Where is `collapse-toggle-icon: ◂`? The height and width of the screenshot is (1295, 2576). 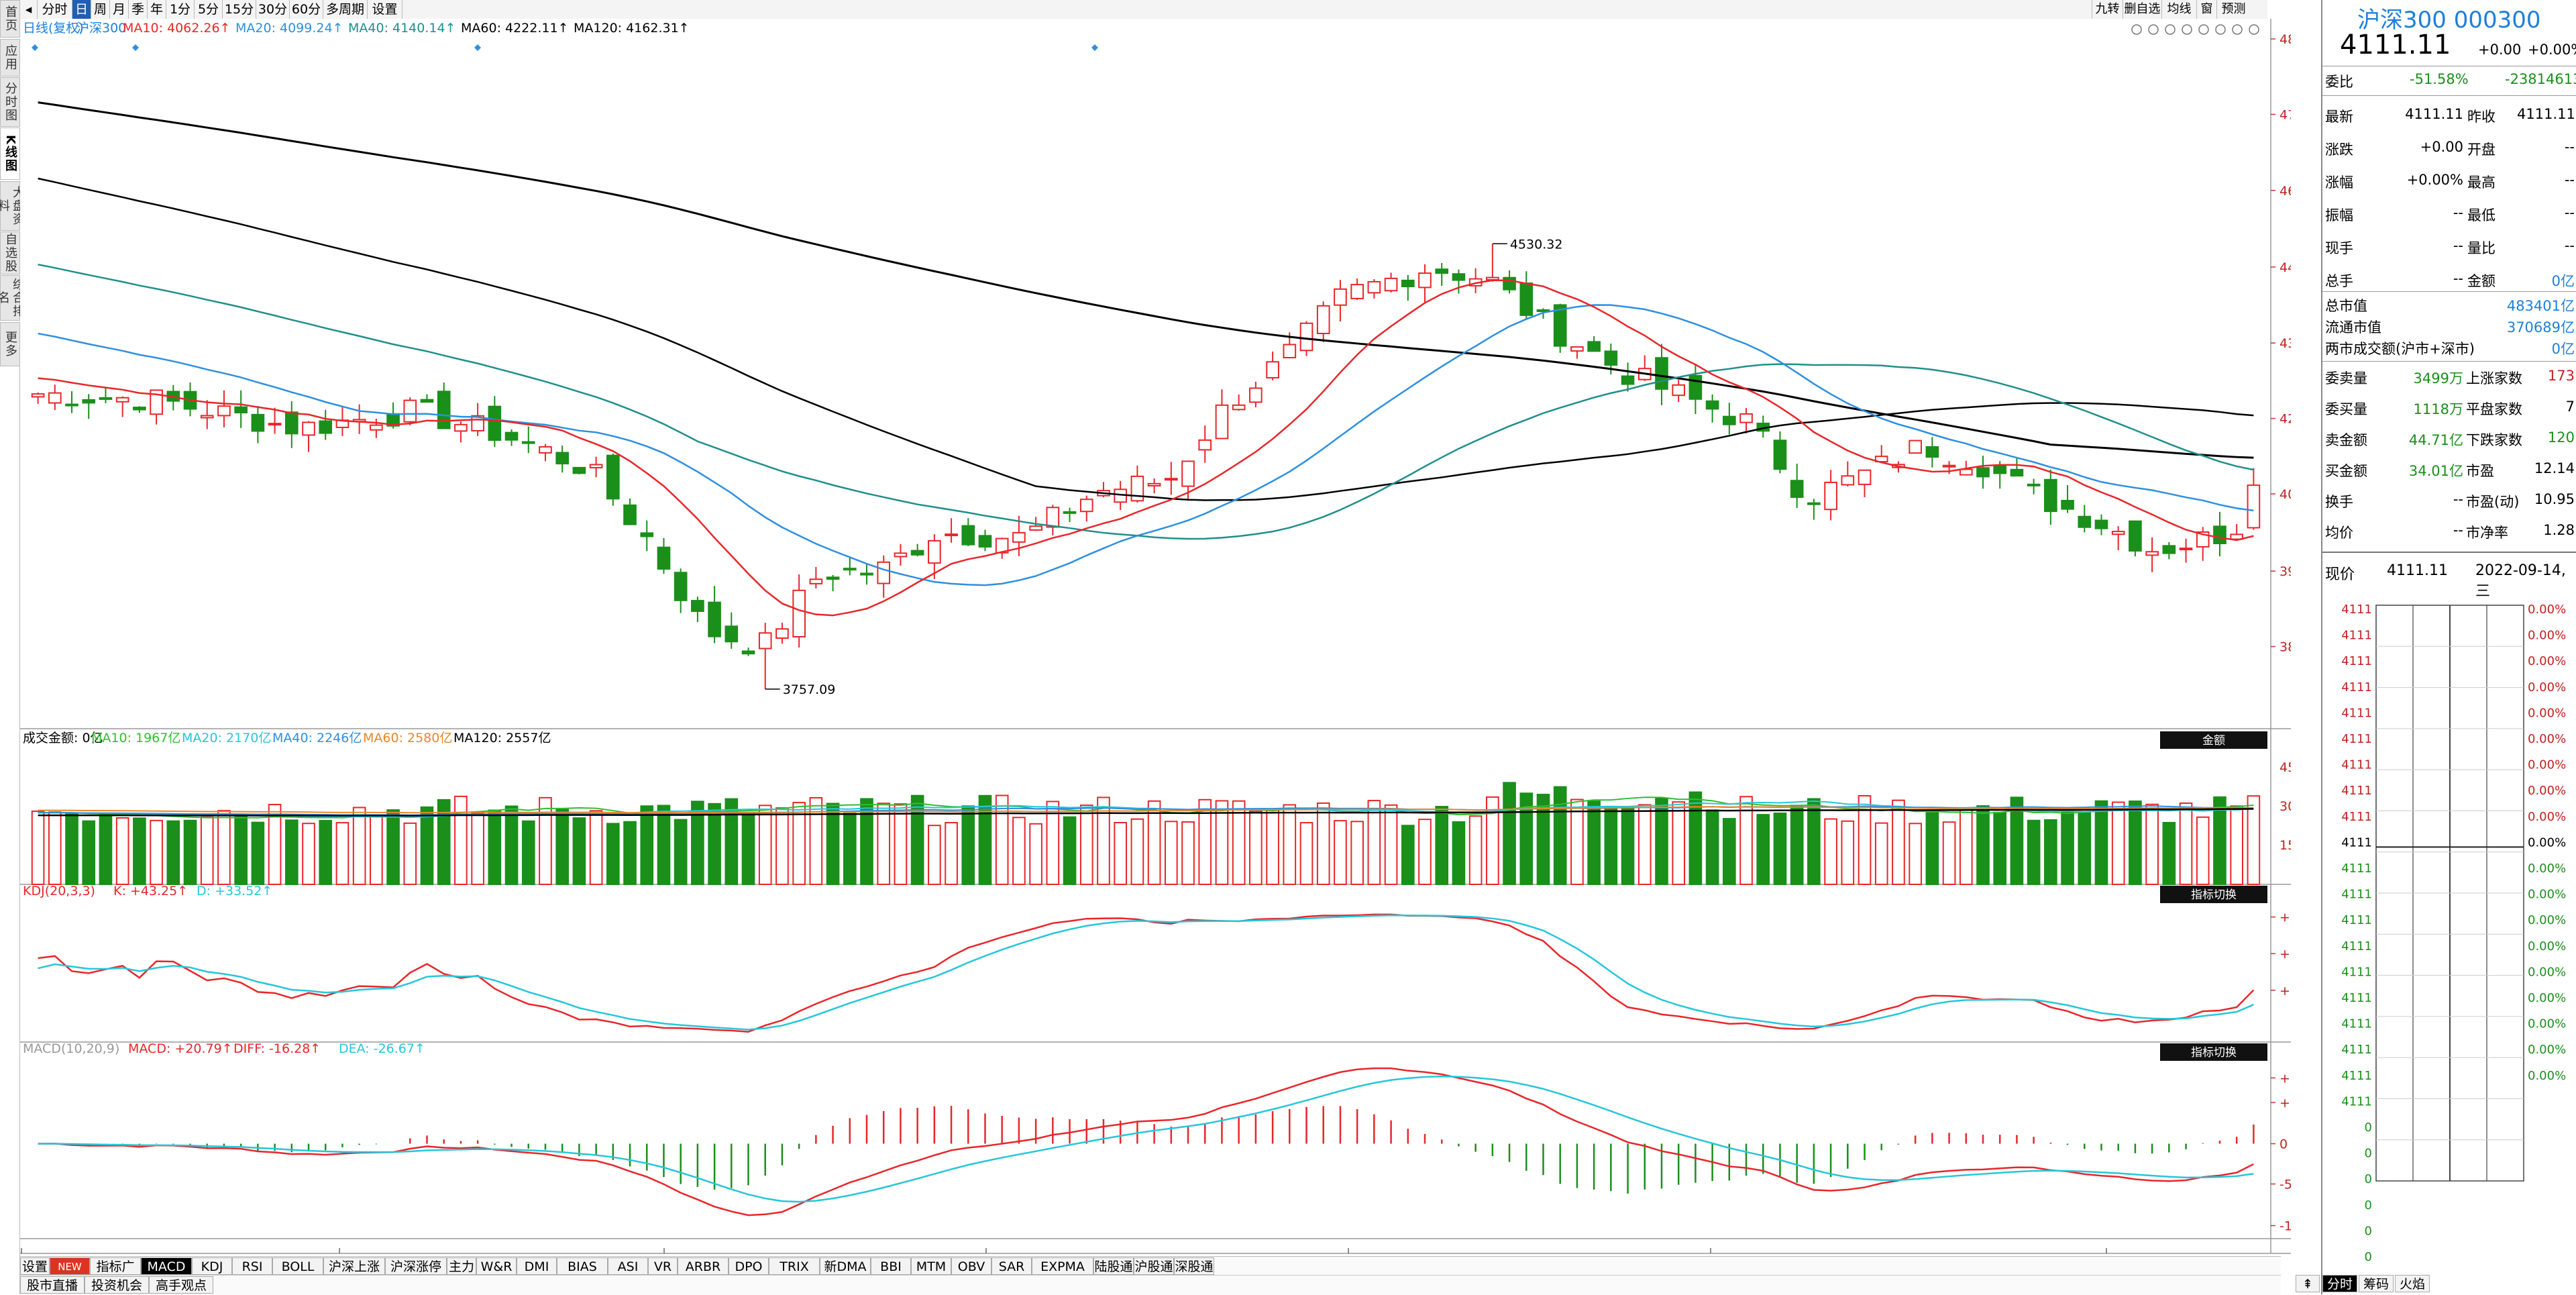
collapse-toggle-icon: ◂ is located at coordinates (29, 9).